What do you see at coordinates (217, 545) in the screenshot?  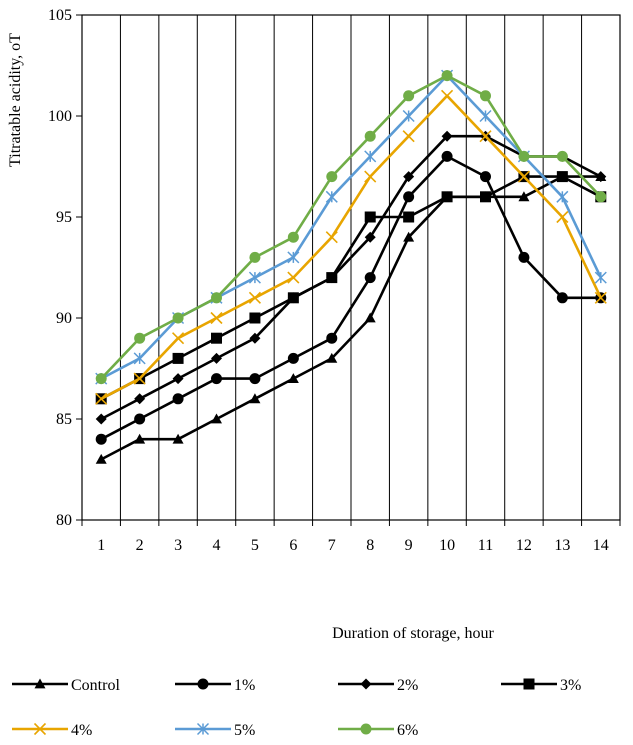 I see `x-tick-label: 4` at bounding box center [217, 545].